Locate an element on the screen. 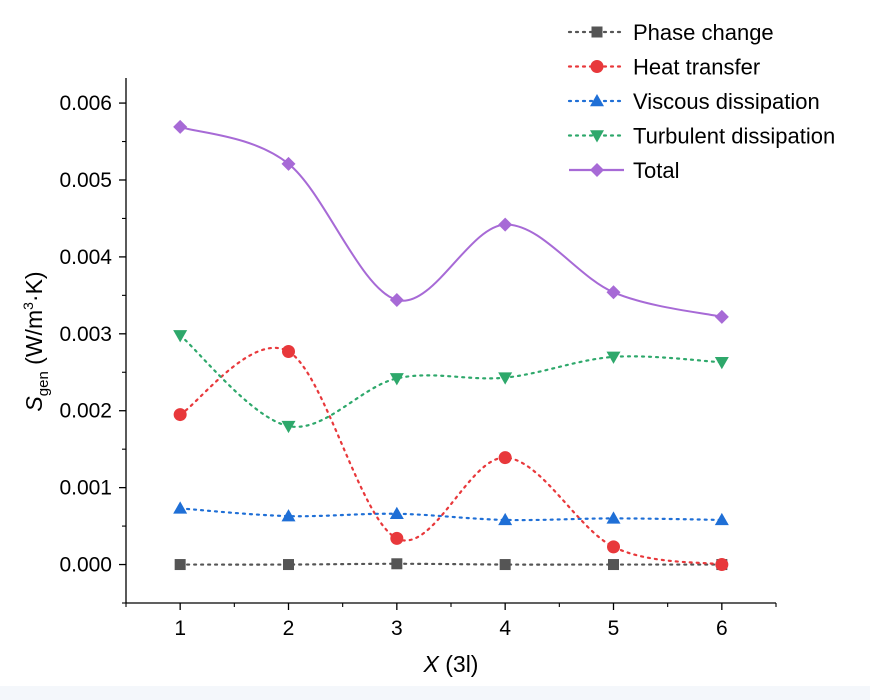 Image resolution: width=870 pixels, height=700 pixels. legend-marker-turbulent-dissipation is located at coordinates (597, 136).